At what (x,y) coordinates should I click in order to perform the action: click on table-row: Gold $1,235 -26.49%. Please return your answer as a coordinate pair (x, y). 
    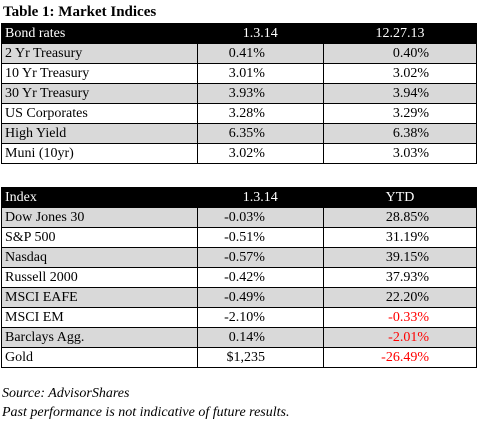
    Looking at the image, I should click on (239, 357).